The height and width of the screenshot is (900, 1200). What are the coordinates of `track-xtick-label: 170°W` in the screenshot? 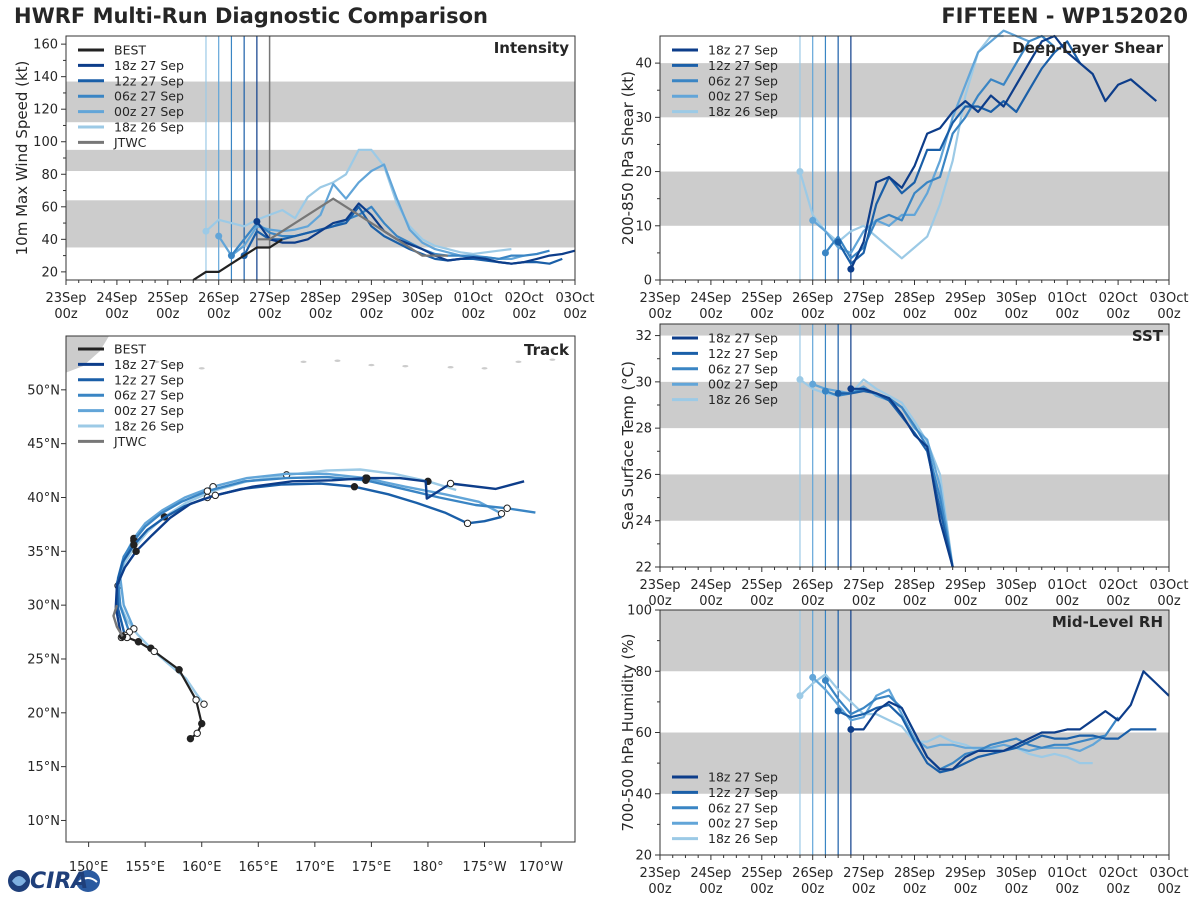 It's located at (541, 867).